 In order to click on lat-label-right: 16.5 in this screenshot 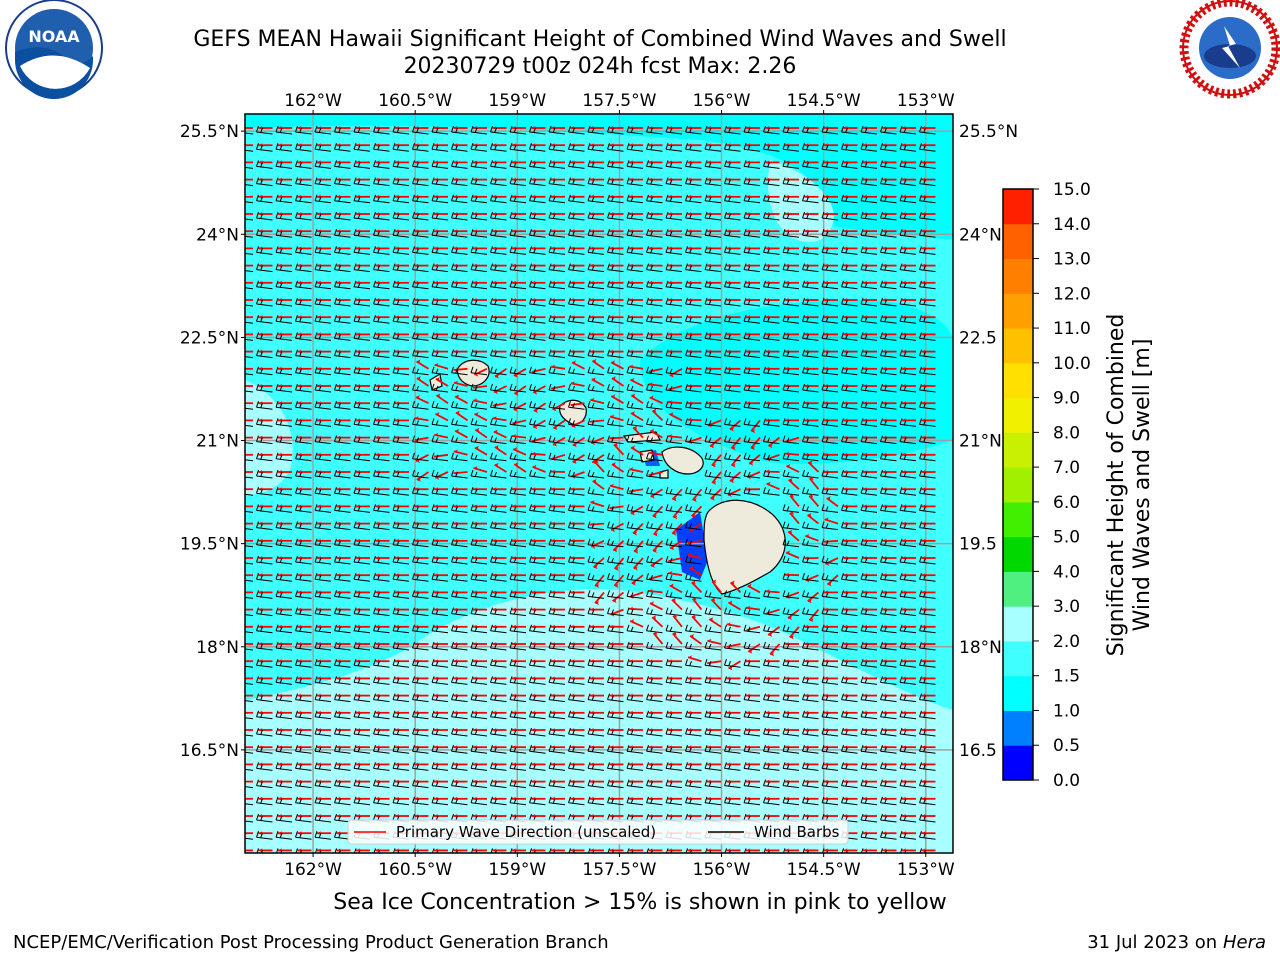, I will do `click(978, 751)`.